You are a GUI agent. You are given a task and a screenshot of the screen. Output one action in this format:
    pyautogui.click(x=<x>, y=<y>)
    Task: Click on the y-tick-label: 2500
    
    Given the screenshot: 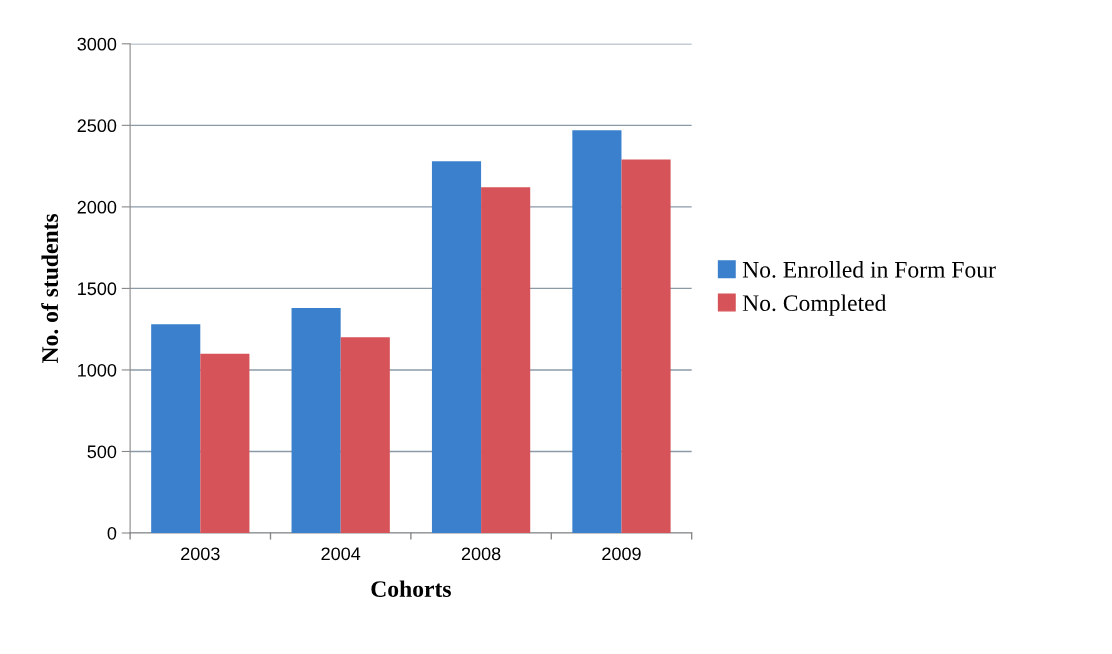 What is the action you would take?
    pyautogui.click(x=97, y=126)
    